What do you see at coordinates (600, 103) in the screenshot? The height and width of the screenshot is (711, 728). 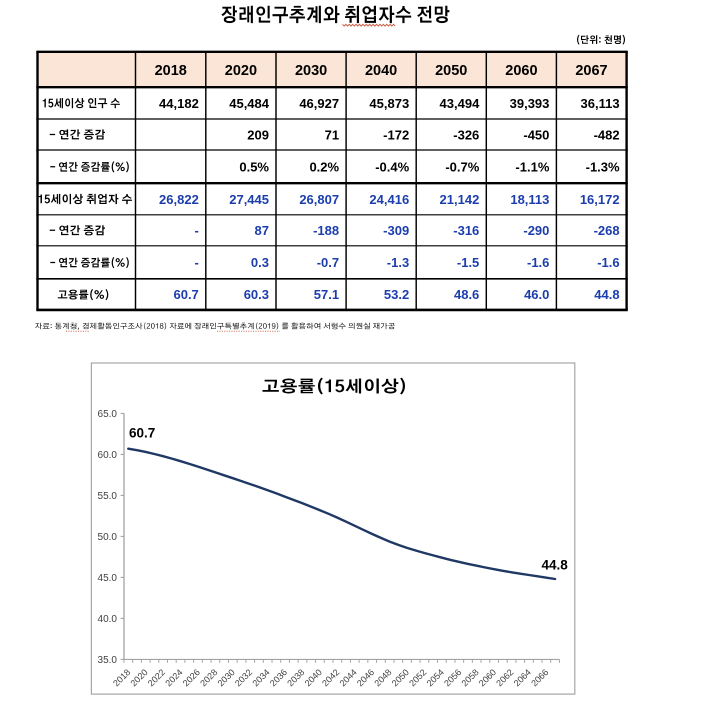 I see `svg-text: 36,113` at bounding box center [600, 103].